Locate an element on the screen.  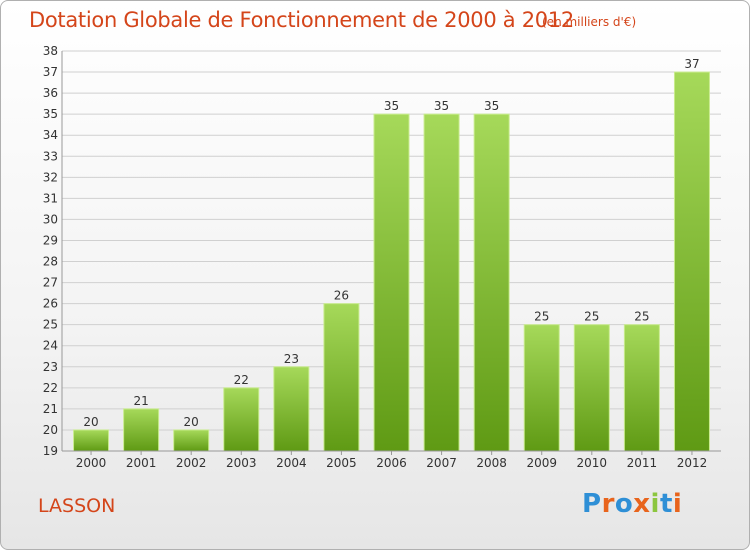
y-tick-label: 35 is located at coordinates (50, 114).